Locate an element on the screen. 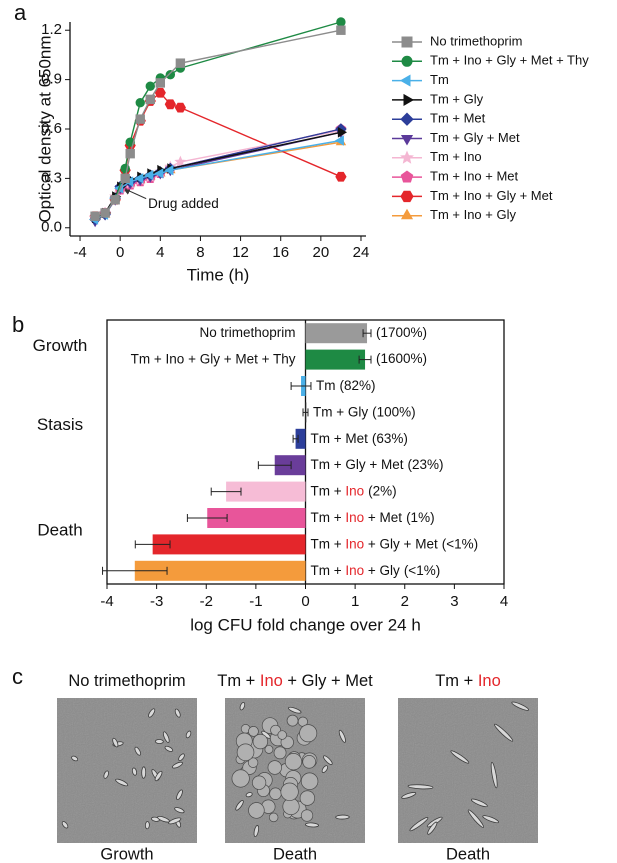 The width and height of the screenshot is (617, 863). percent-label: (1700%) is located at coordinates (401, 332).